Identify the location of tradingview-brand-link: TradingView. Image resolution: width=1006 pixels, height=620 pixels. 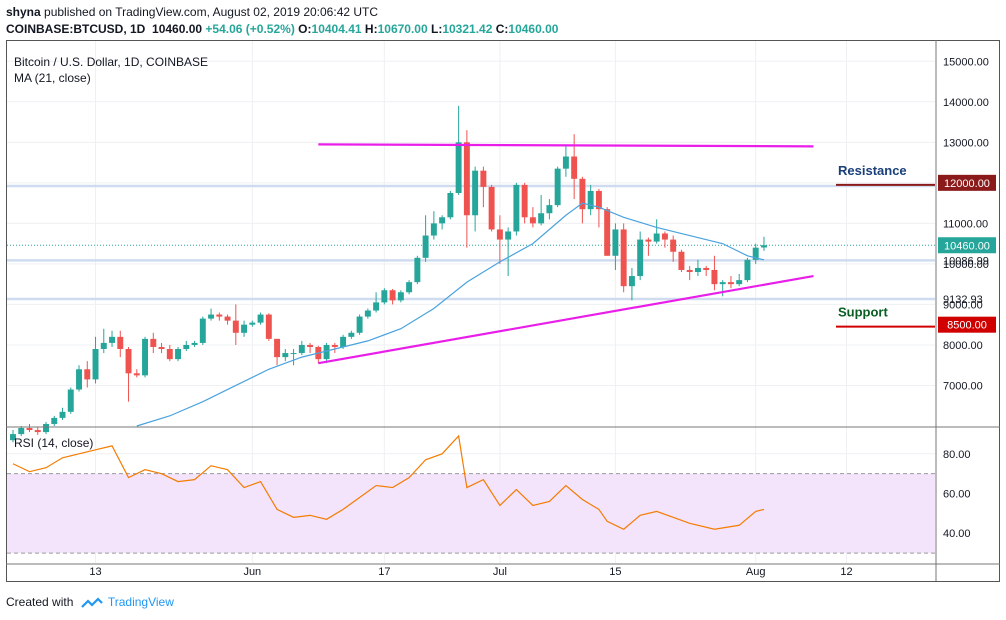
(140, 602).